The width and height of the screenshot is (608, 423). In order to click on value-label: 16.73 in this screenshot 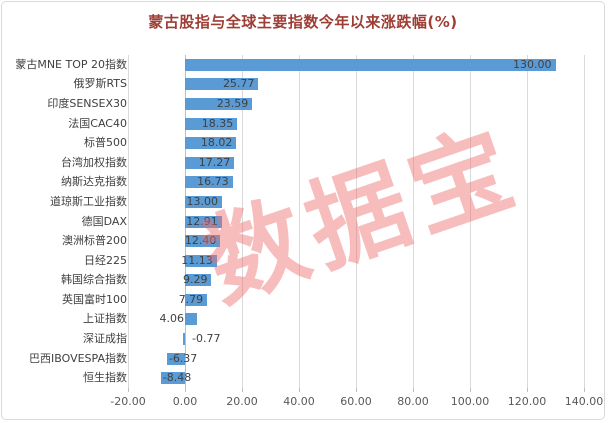, I will do `click(213, 182)`.